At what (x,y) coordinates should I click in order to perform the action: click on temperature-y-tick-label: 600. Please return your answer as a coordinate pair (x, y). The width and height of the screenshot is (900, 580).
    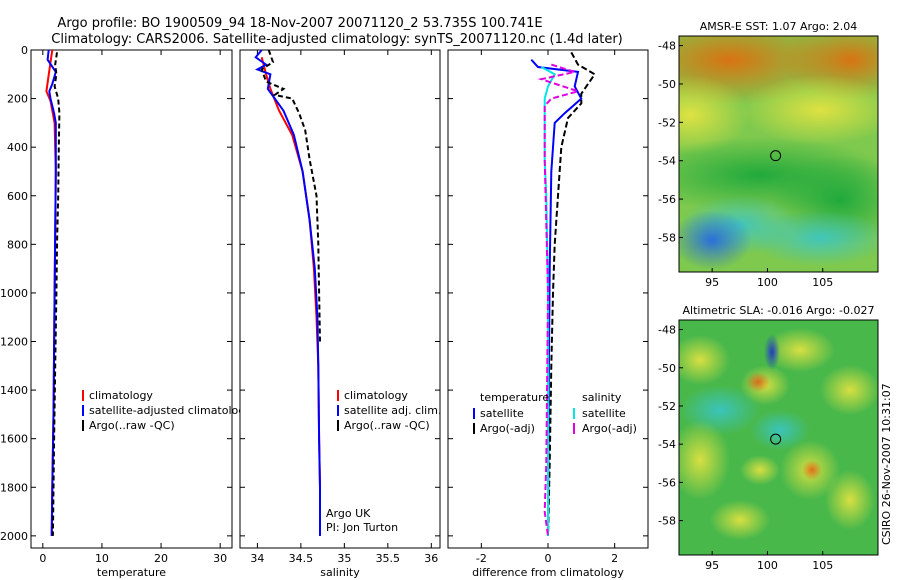
    Looking at the image, I should click on (17, 196).